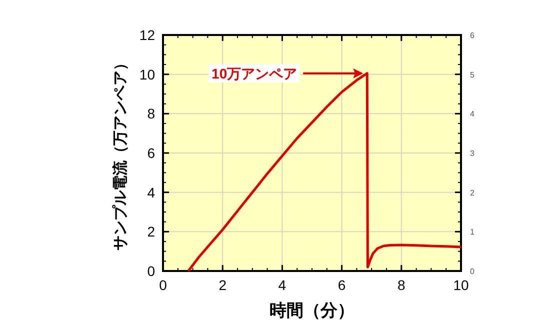 The image size is (554, 327). I want to click on y2-tick-label: 0, so click(472, 271).